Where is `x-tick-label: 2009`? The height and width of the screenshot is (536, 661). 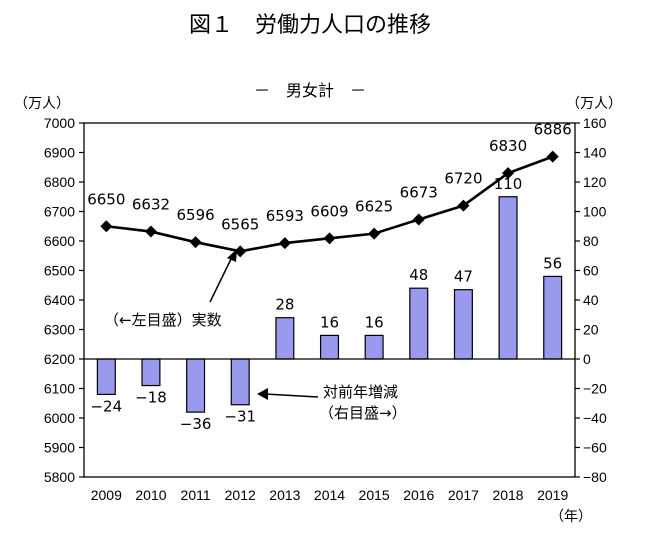
x-tick-label: 2009 is located at coordinates (106, 495).